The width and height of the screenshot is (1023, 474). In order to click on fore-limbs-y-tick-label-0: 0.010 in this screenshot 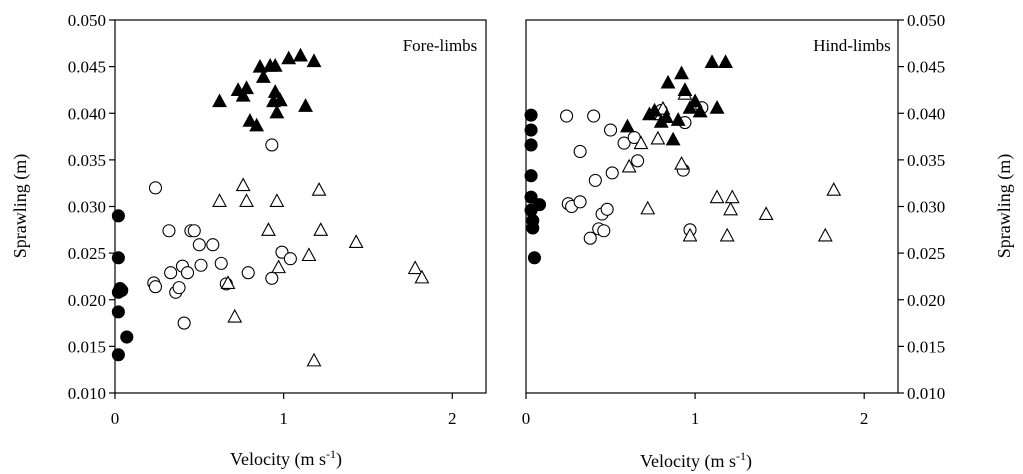, I will do `click(87, 393)`.